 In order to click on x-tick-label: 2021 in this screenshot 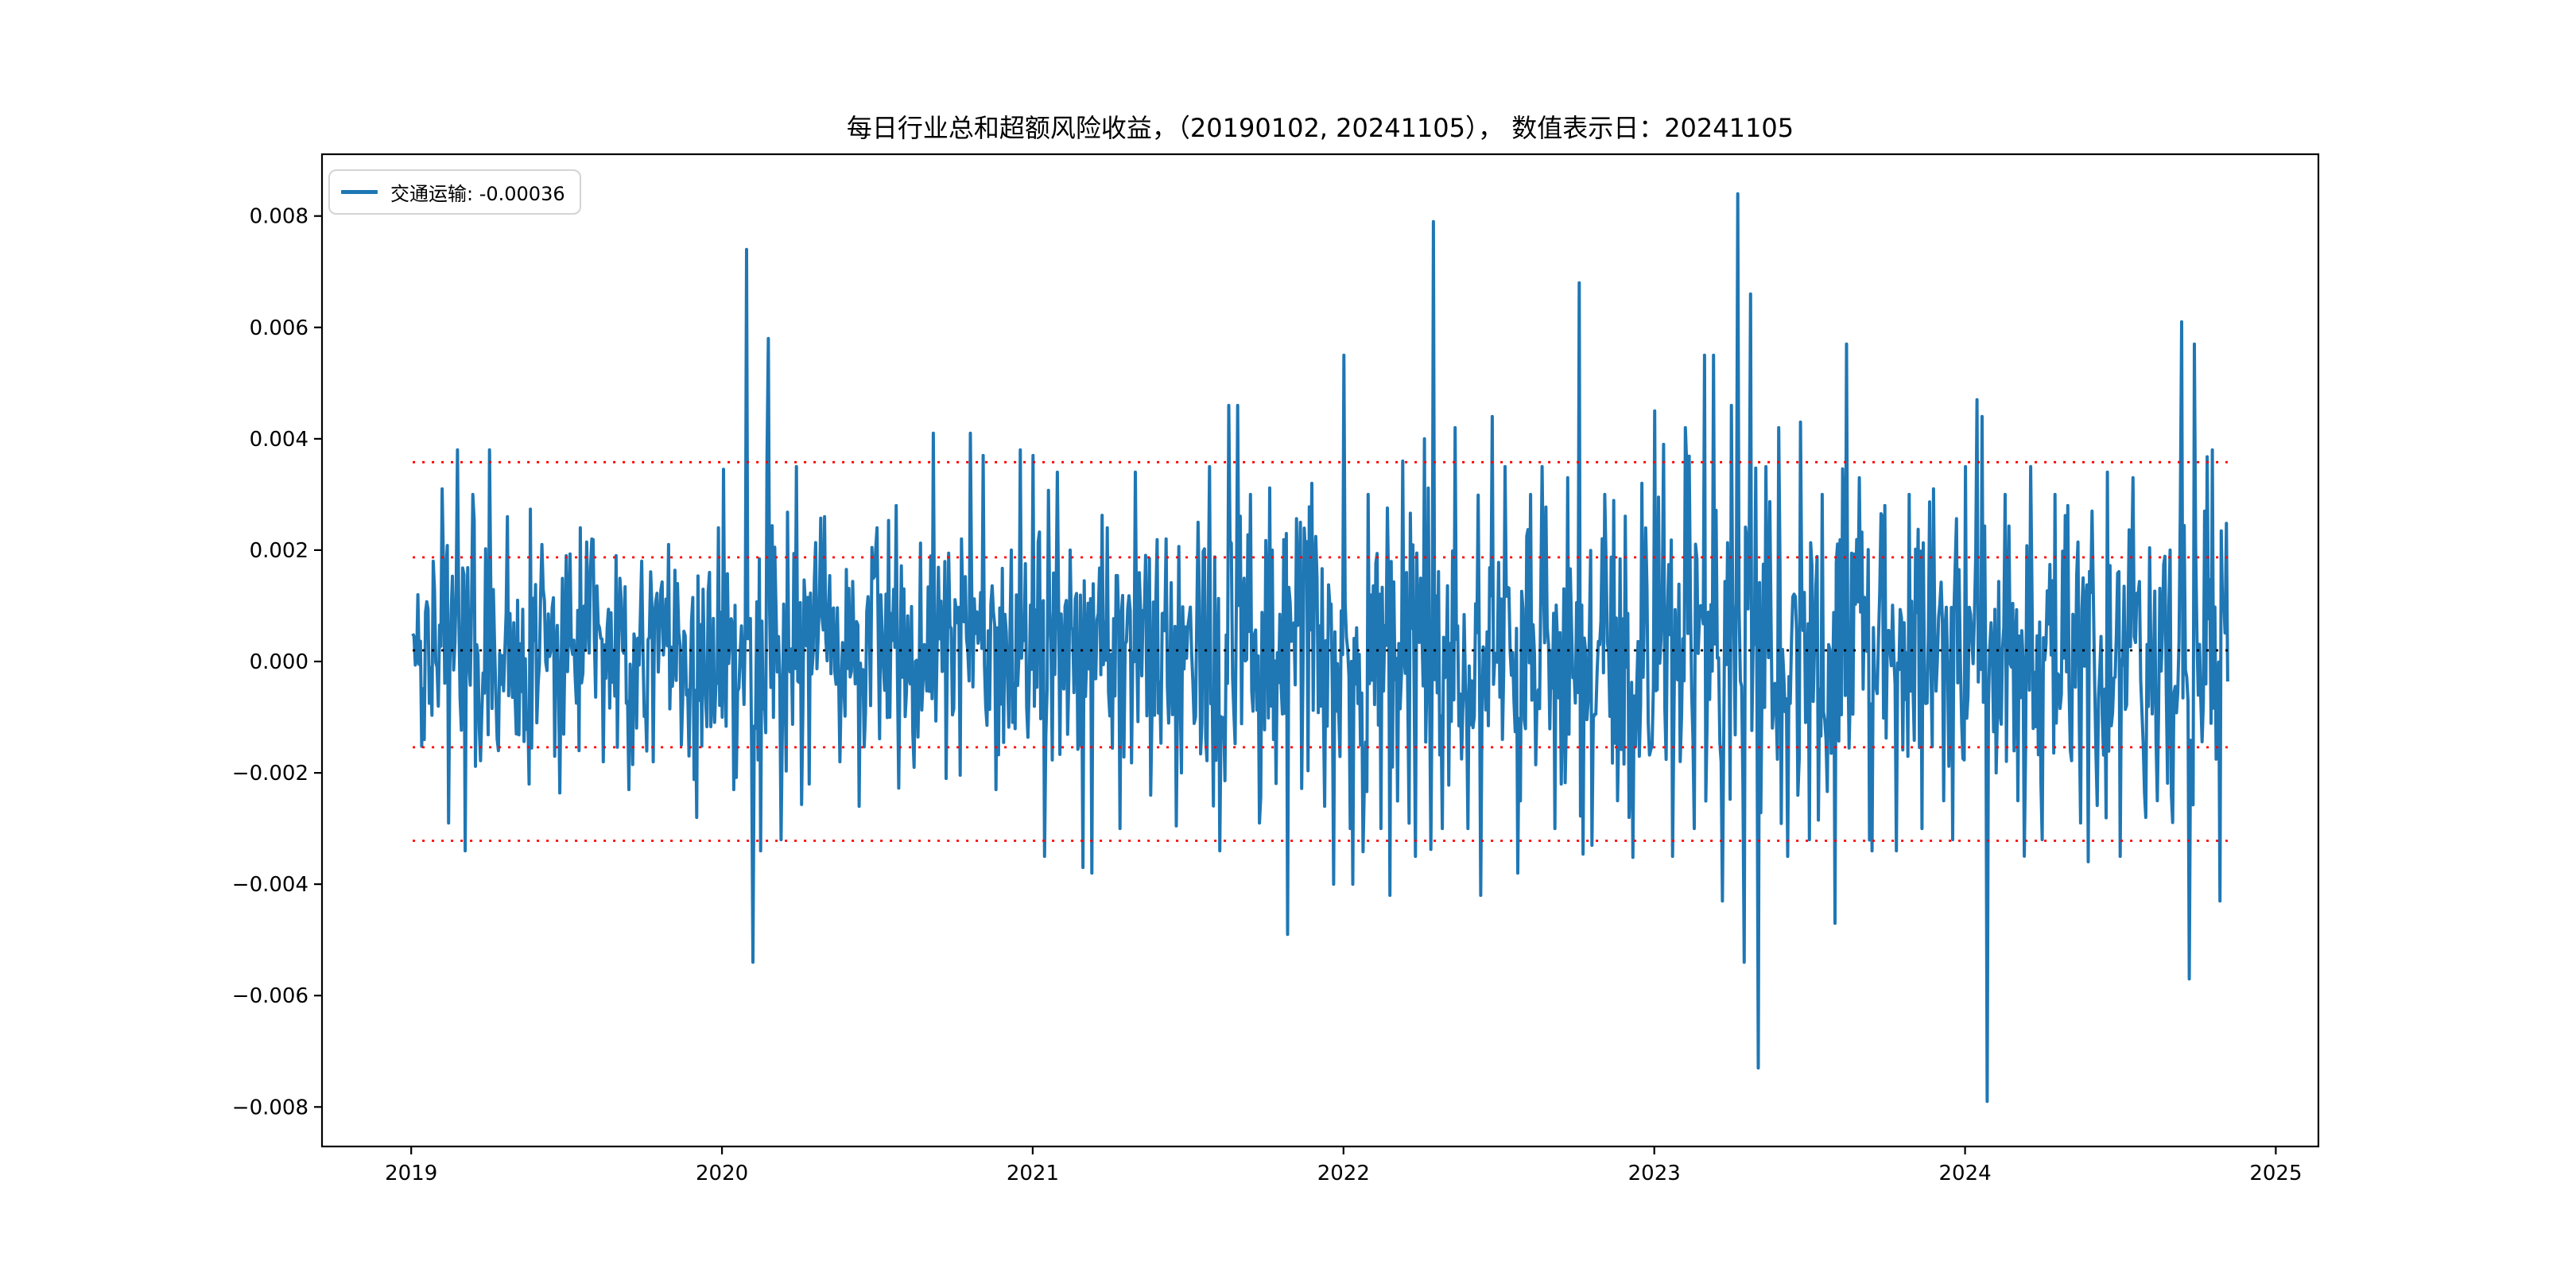, I will do `click(1033, 1173)`.